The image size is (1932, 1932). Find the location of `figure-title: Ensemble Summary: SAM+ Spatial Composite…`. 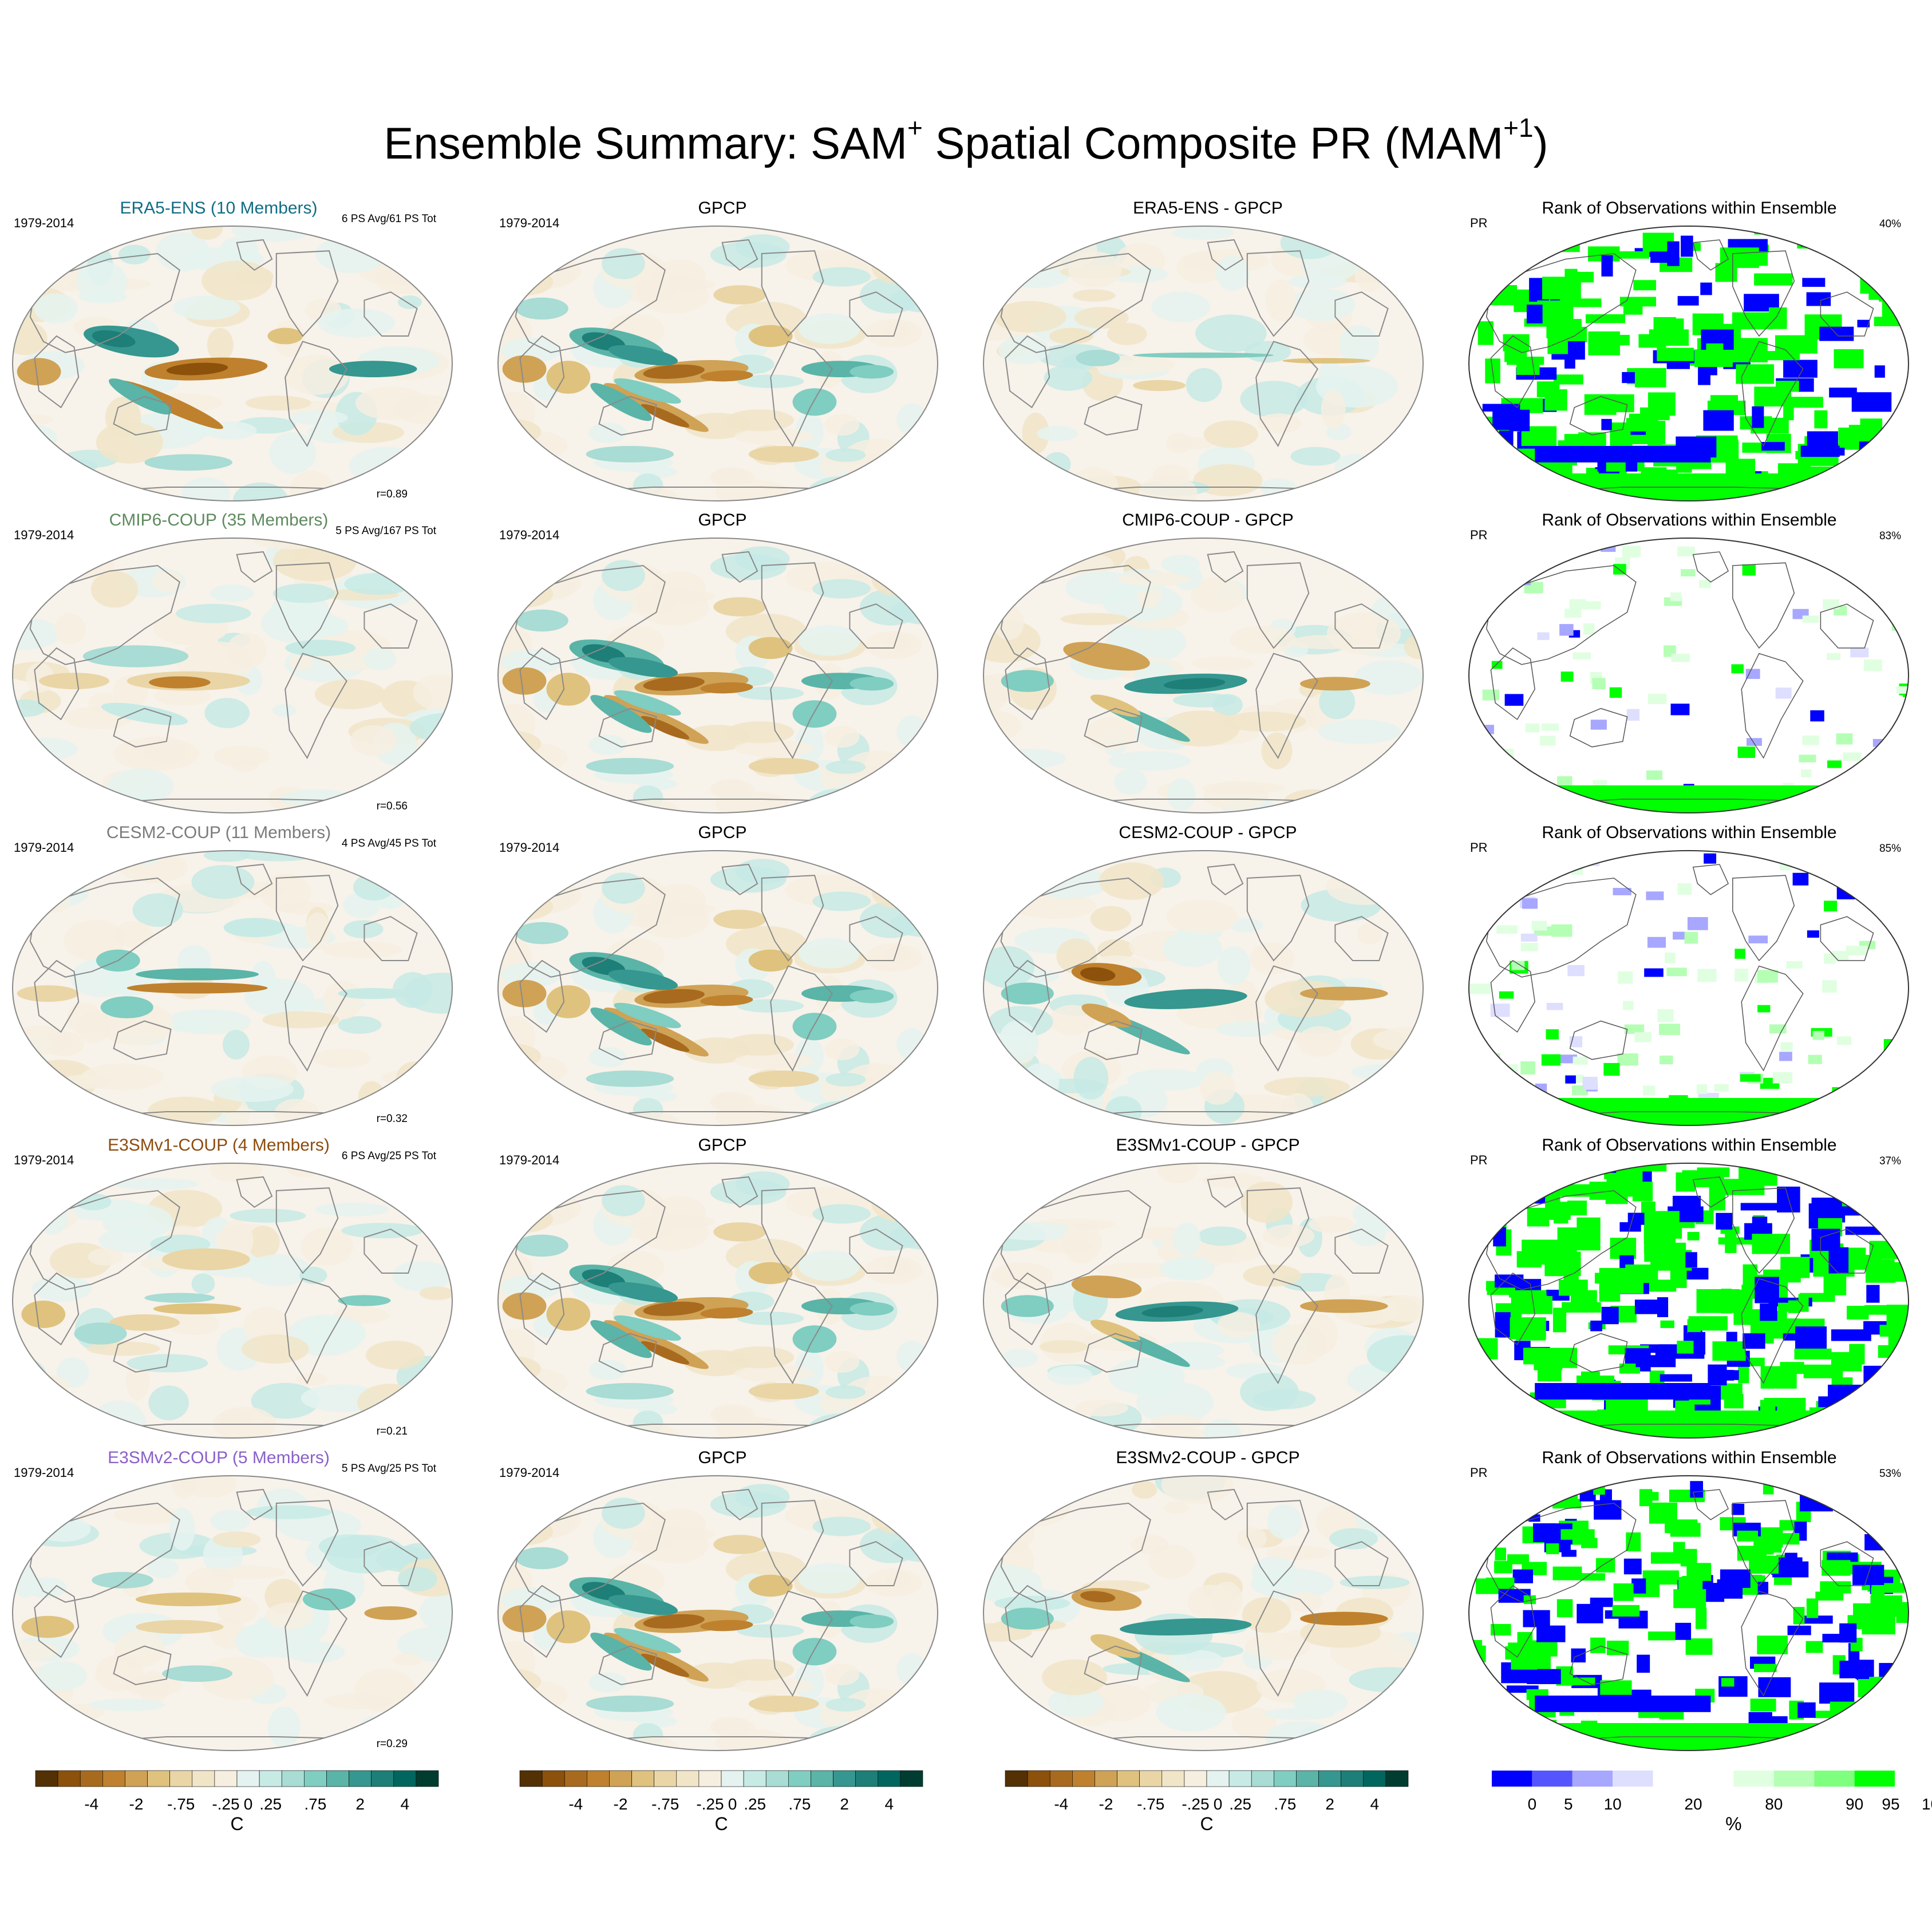

figure-title: Ensemble Summary: SAM+ Spatial Composite… is located at coordinates (966, 141).